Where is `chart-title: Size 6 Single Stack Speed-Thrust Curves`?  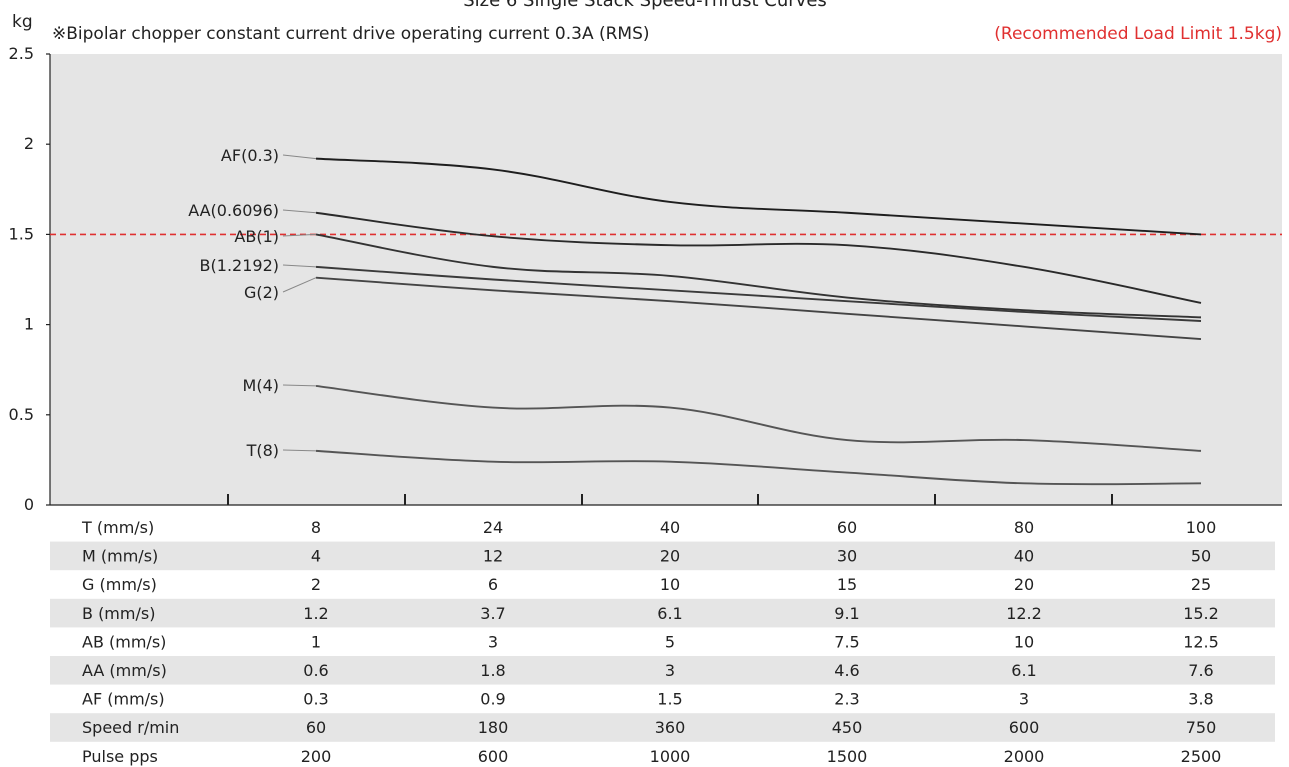
chart-title: Size 6 Single Stack Speed-Thrust Curves is located at coordinates (645, 5).